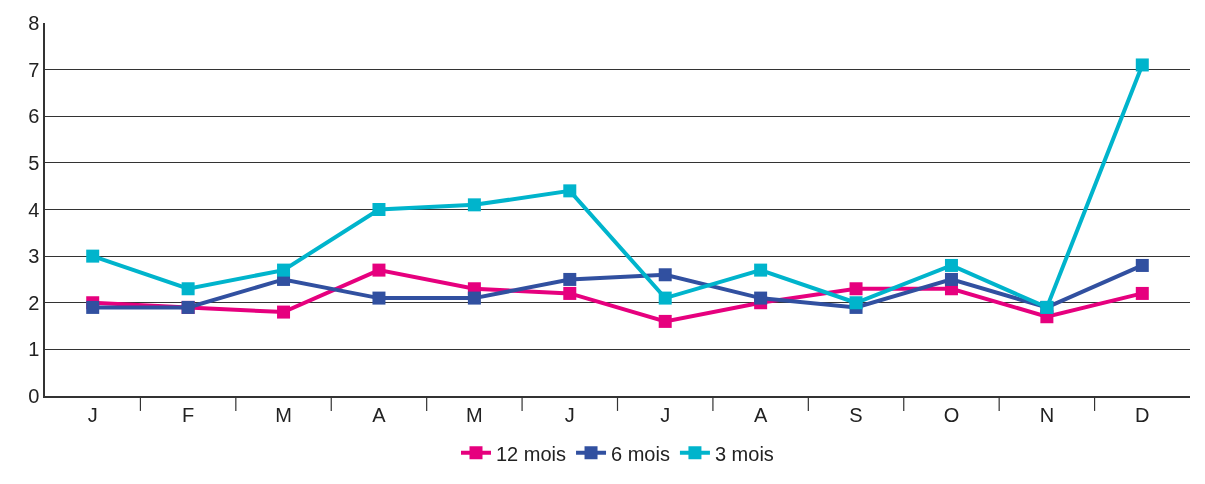  What do you see at coordinates (188, 414) in the screenshot?
I see `x-tick-label: F` at bounding box center [188, 414].